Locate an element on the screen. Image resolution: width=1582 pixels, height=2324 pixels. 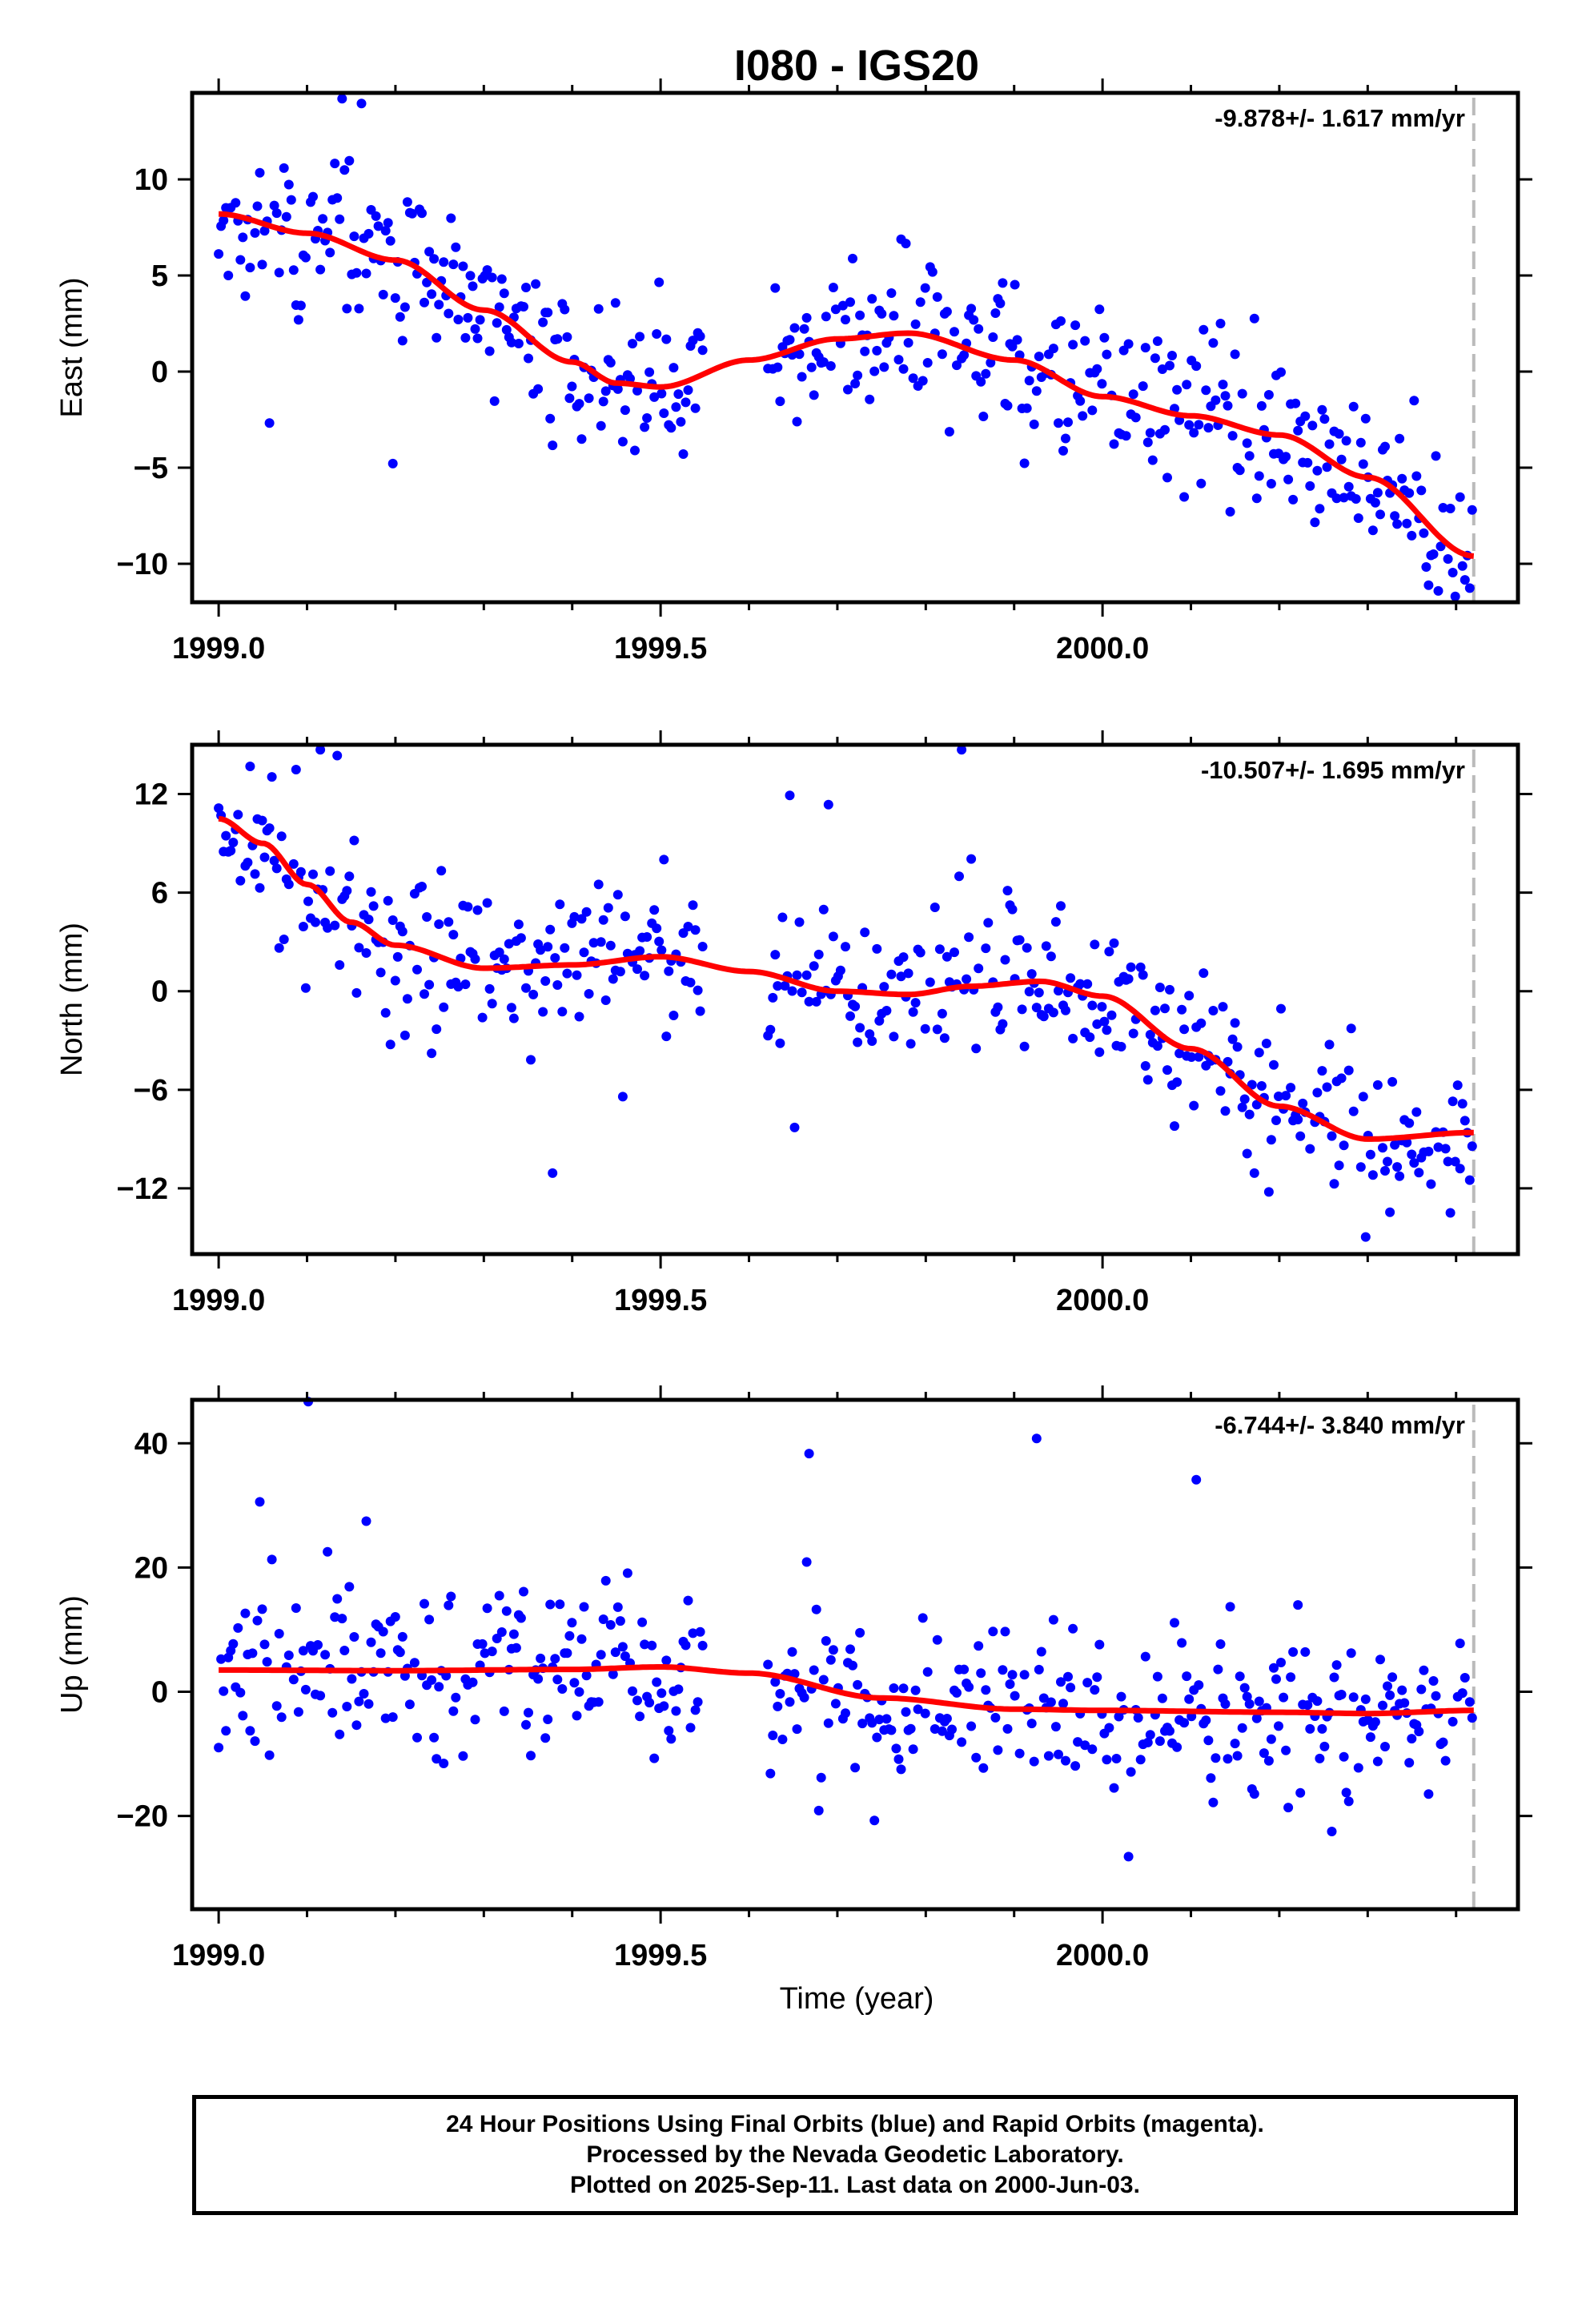
y-tick-label: 6 is located at coordinates (159, 894).